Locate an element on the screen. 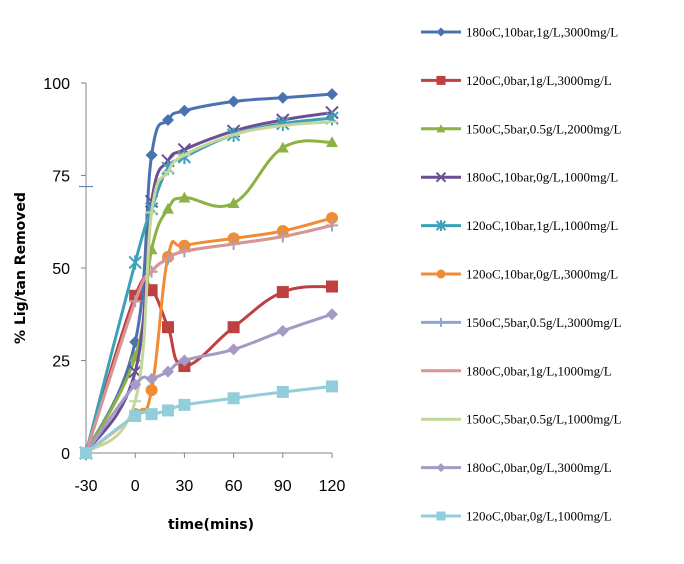  legend-entry: 150oC,5bar,0.5g/L,1000mg/L is located at coordinates (521, 419).